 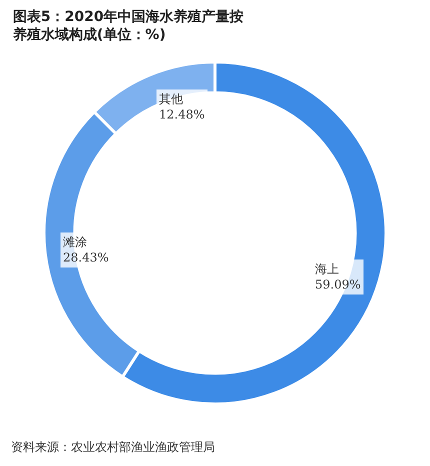 What do you see at coordinates (338, 285) in the screenshot?
I see `data-label: 59.09%` at bounding box center [338, 285].